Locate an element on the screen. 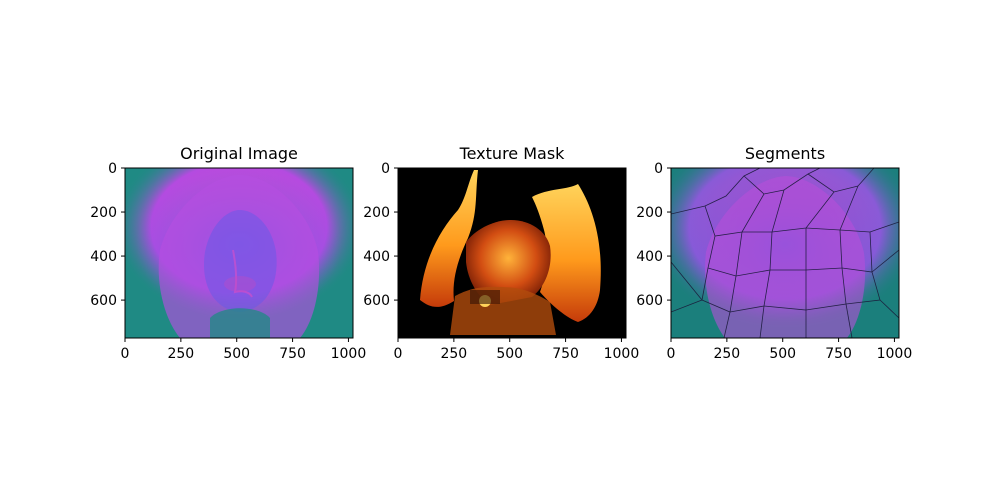 This screenshot has height=500, width=1000. image-texture-mask is located at coordinates (512, 253).